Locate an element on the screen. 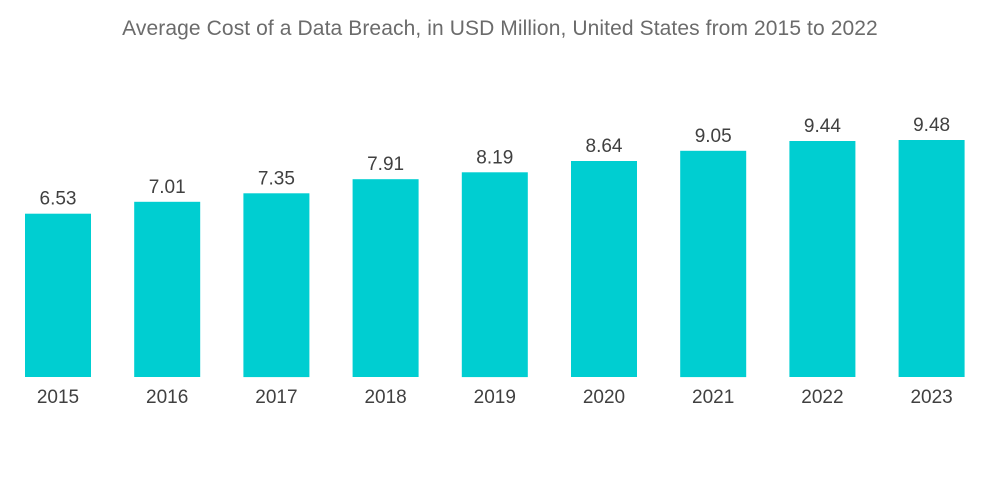 The width and height of the screenshot is (1000, 504). x-tick-label-2015: 2015 is located at coordinates (58, 397).